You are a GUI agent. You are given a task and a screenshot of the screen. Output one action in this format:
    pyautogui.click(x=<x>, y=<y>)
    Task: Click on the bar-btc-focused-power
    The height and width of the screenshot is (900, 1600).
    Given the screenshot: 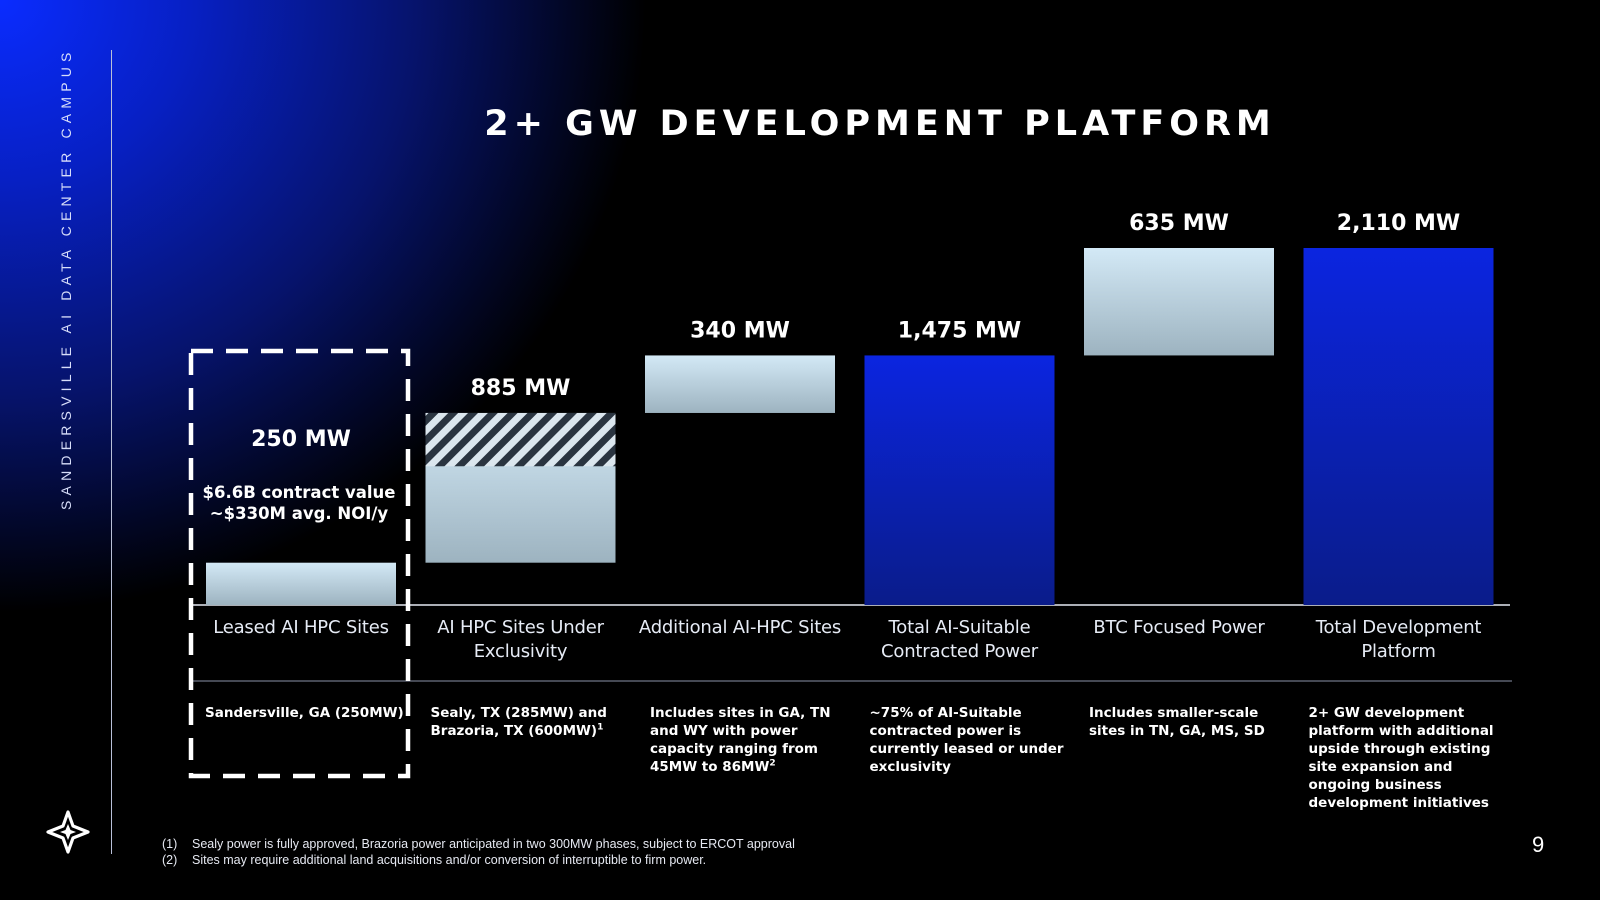 What is the action you would take?
    pyautogui.click(x=1179, y=302)
    